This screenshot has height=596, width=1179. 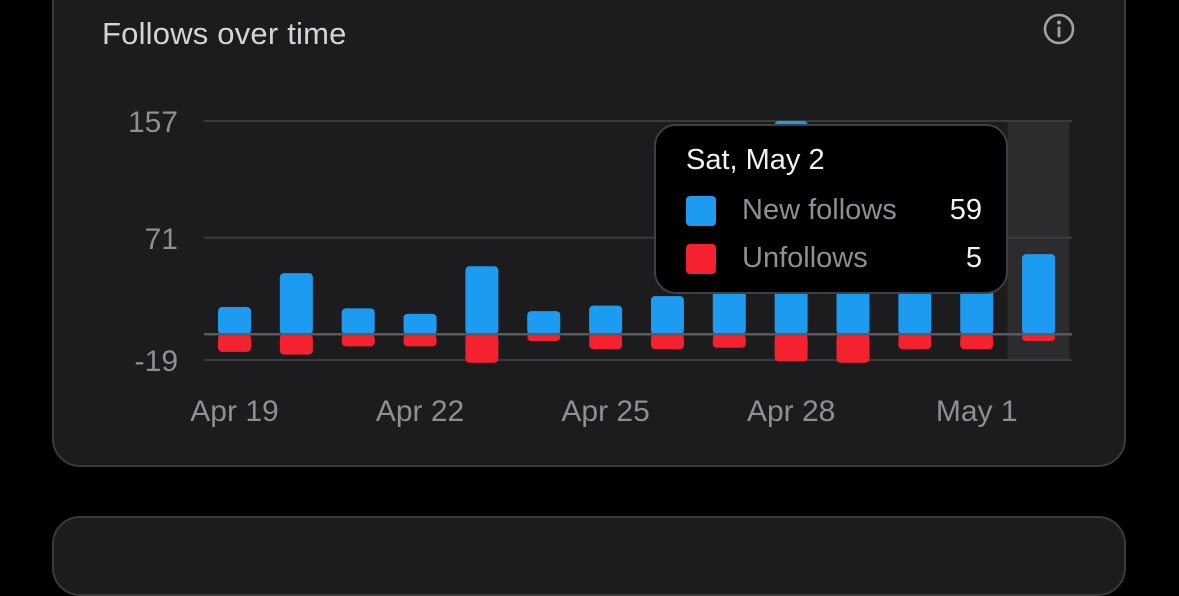 I want to click on y-tick-label: 71, so click(x=161, y=239).